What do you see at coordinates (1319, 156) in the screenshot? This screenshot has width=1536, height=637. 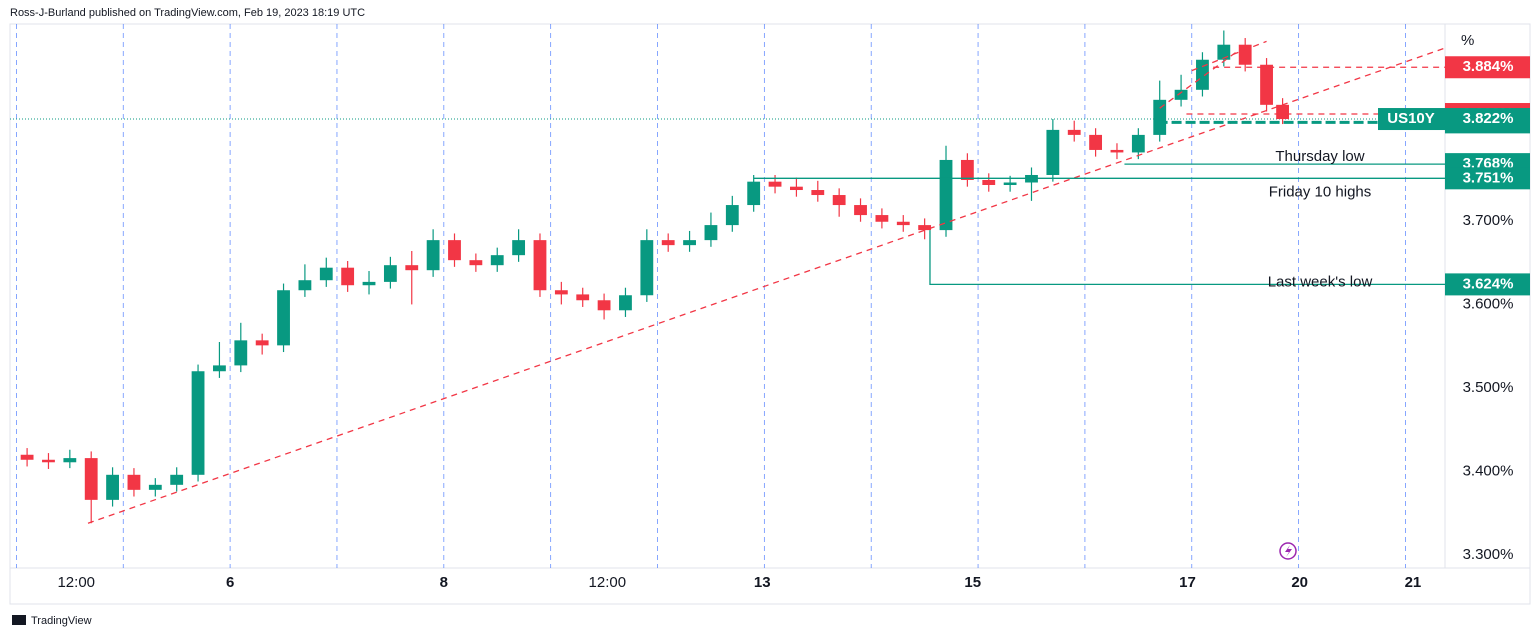 I see `annotation-label: Thursday low` at bounding box center [1319, 156].